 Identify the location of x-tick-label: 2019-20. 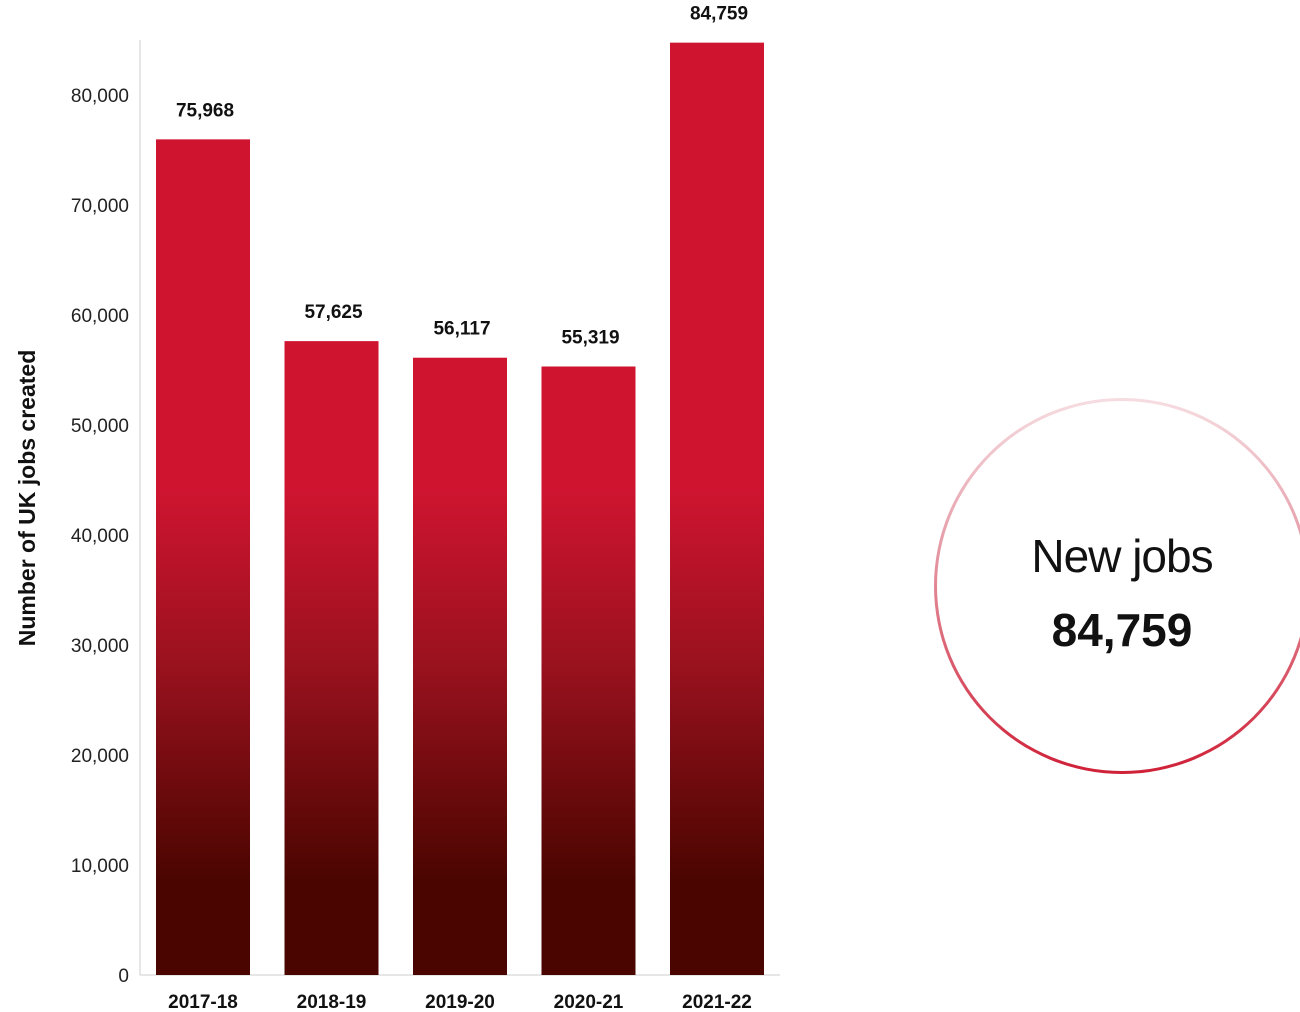
(460, 1002).